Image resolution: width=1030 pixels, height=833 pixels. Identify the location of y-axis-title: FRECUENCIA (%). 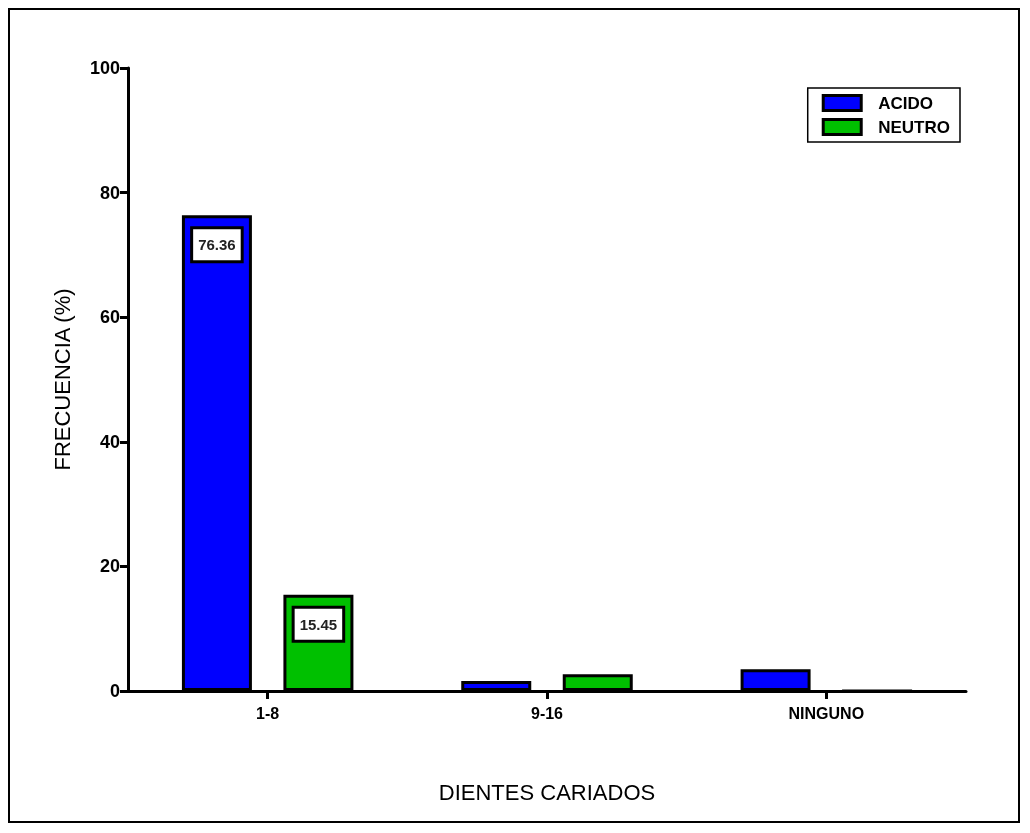
(62, 379).